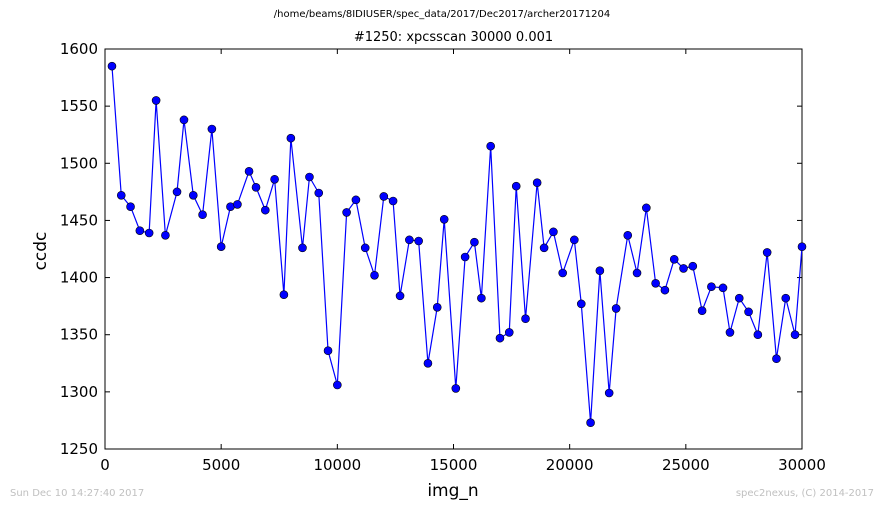 This screenshot has width=884, height=509. What do you see at coordinates (802, 465) in the screenshot?
I see `x-tick-label: 30000` at bounding box center [802, 465].